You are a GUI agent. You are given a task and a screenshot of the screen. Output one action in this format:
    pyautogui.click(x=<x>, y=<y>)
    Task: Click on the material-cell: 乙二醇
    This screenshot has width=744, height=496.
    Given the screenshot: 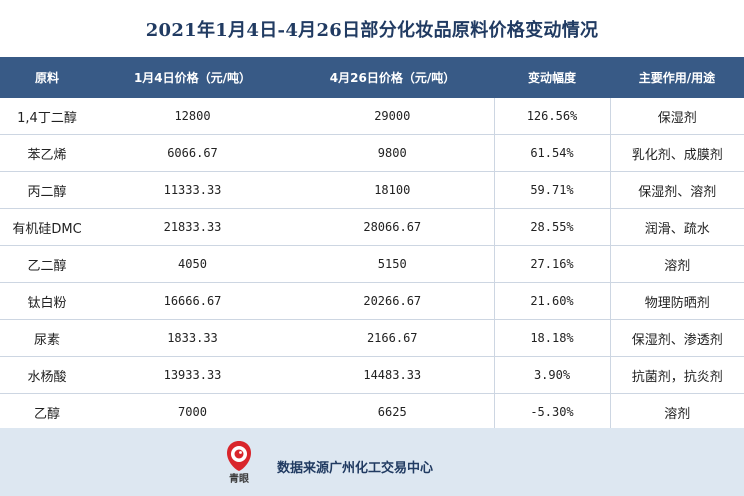 What is the action you would take?
    pyautogui.click(x=47, y=264)
    